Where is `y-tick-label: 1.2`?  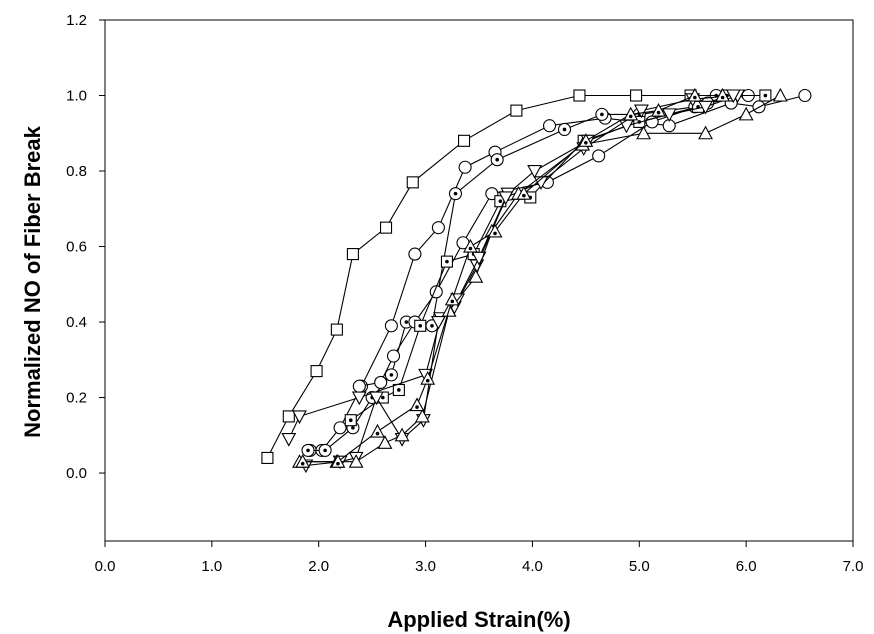 y-tick-label: 1.2 is located at coordinates (76, 20).